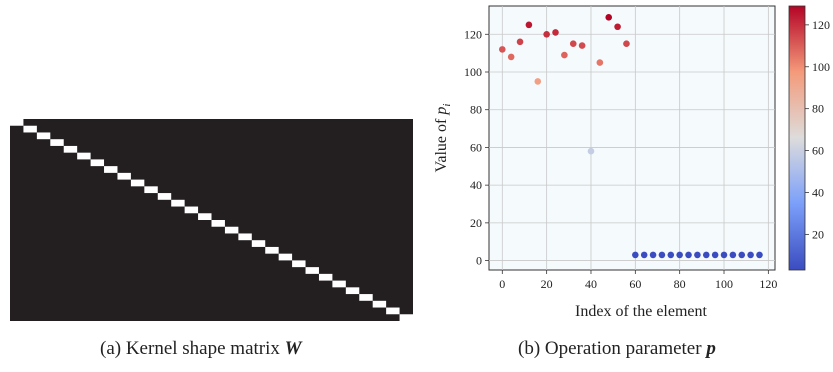  I want to click on y-axis-label: Value of pi, so click(443, 138).